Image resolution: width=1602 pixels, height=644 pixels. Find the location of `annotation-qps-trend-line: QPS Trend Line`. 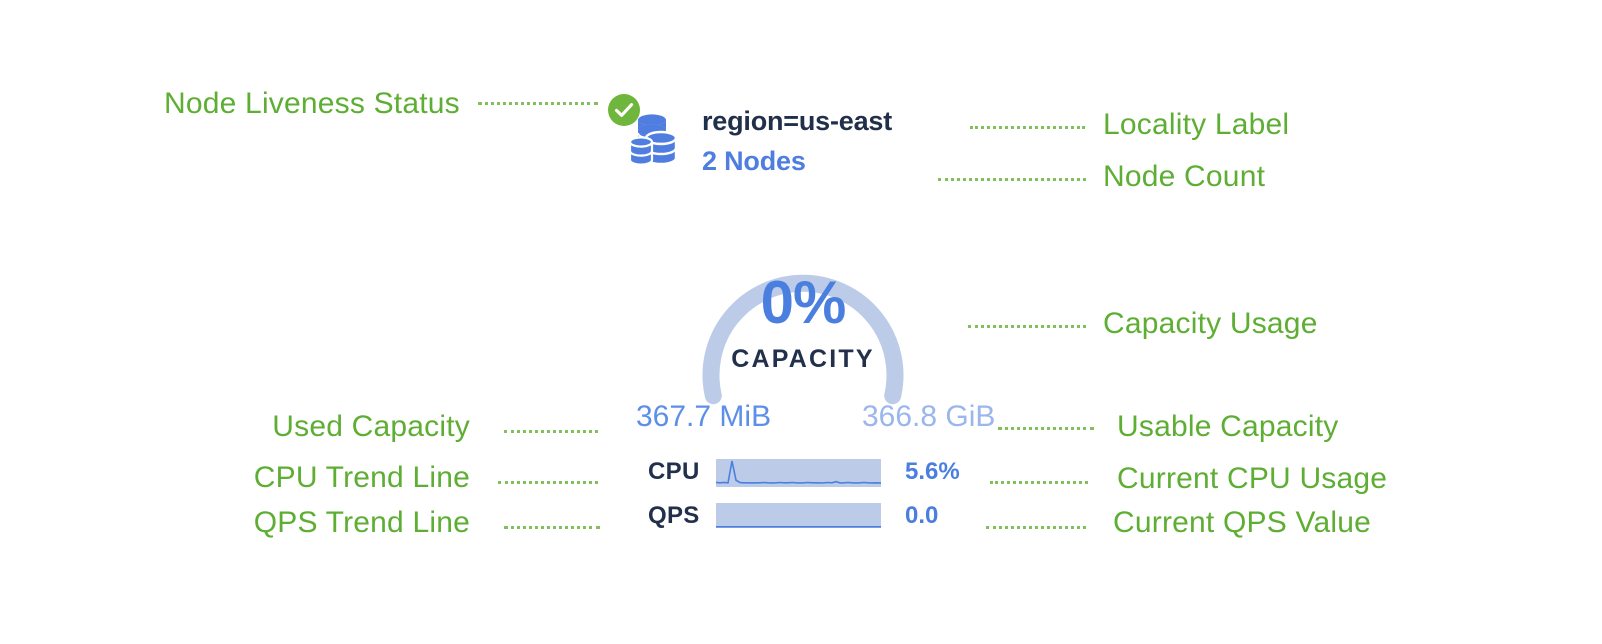

annotation-qps-trend-line: QPS Trend Line is located at coordinates (312, 523).